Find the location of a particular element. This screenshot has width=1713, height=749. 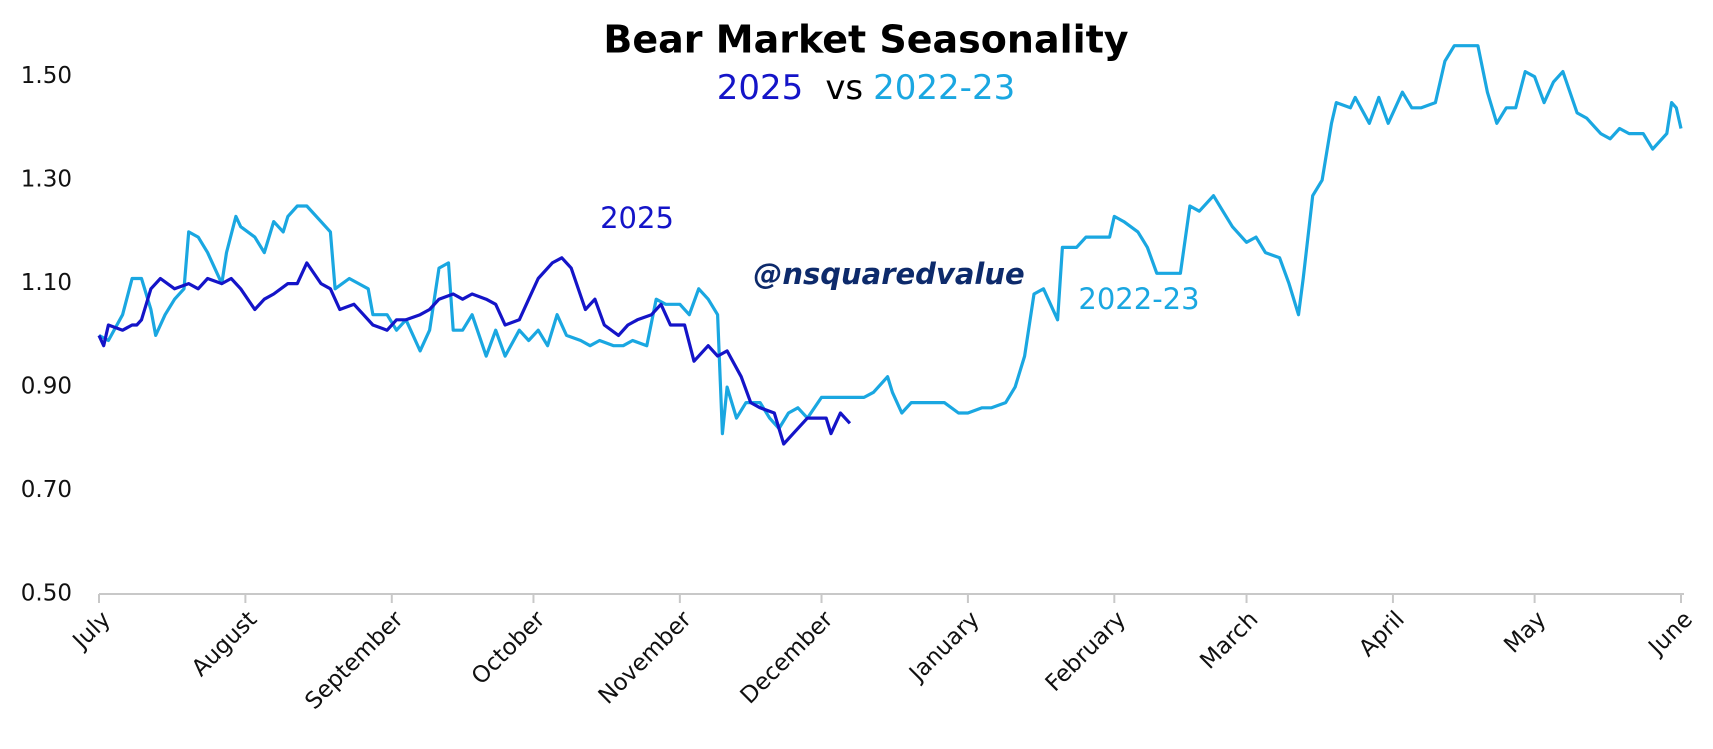

y-tick-label: 1.50 is located at coordinates (46, 76).